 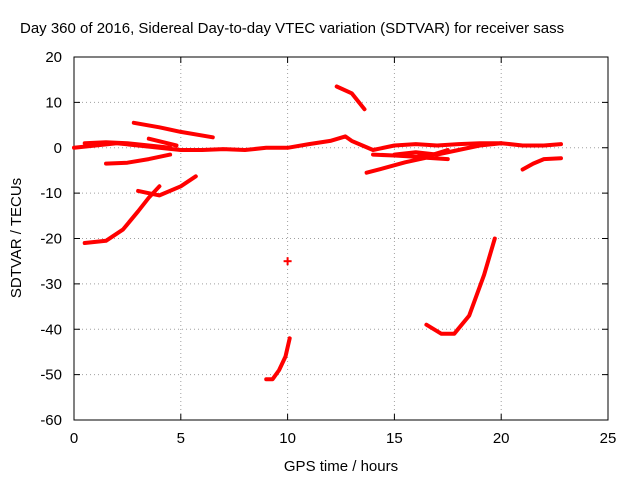 I want to click on x-tick-label: 25, so click(x=608, y=438).